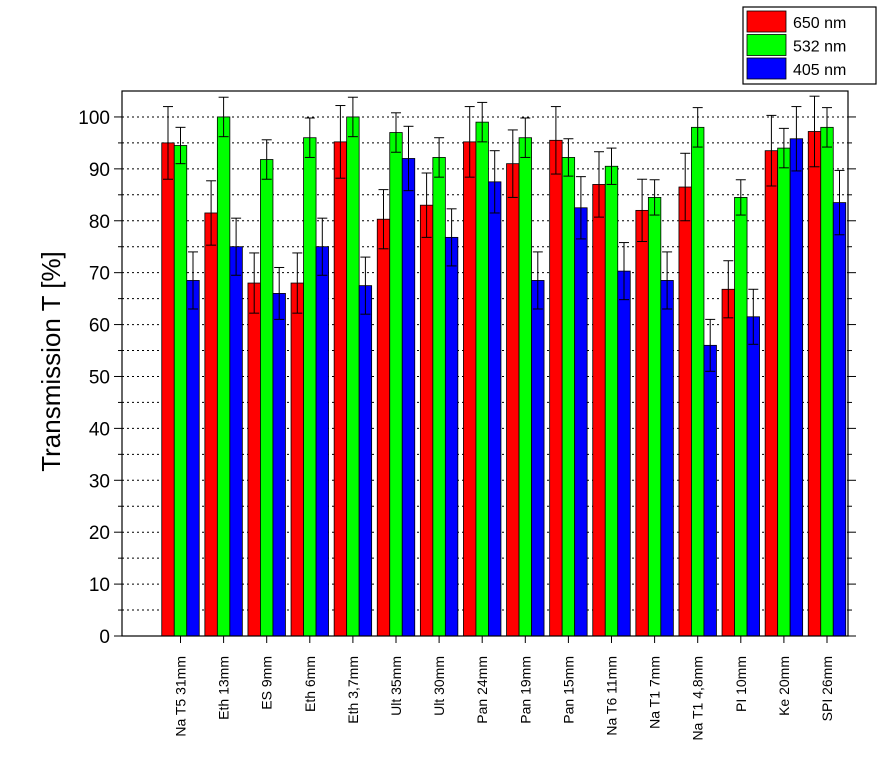 This screenshot has width=894, height=780. What do you see at coordinates (99, 326) in the screenshot?
I see `y-tick-label: 60` at bounding box center [99, 326].